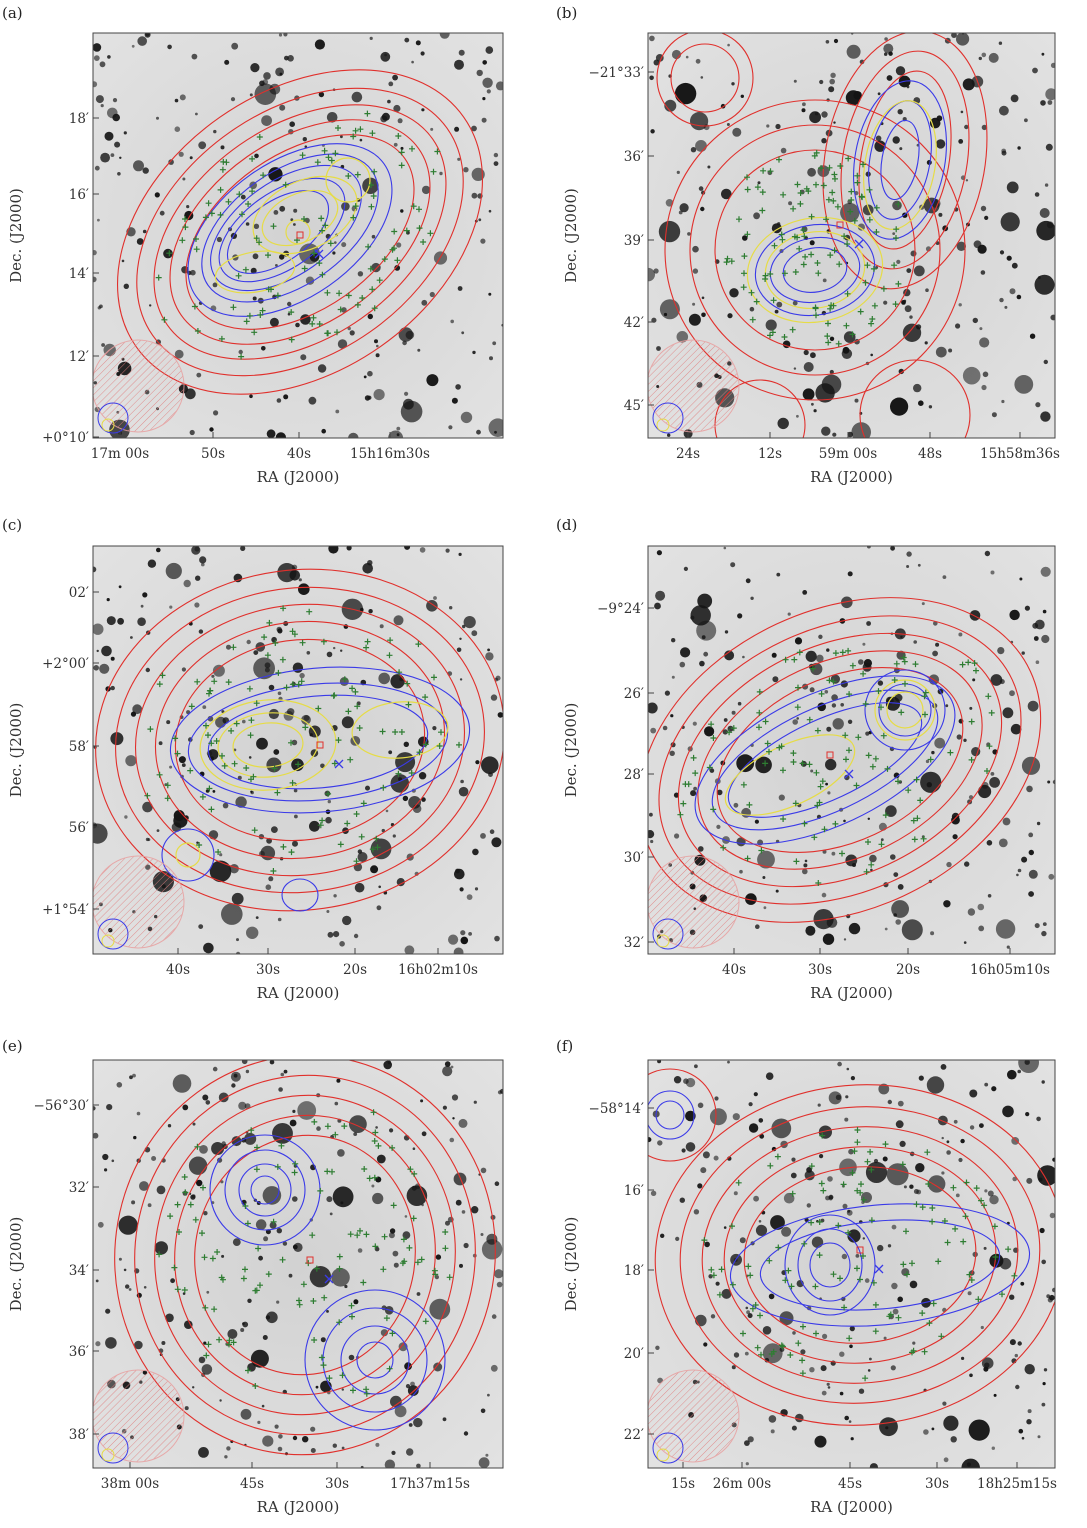  Describe the element at coordinates (113, 934) in the screenshot. I see `blue-beam-circle` at that location.